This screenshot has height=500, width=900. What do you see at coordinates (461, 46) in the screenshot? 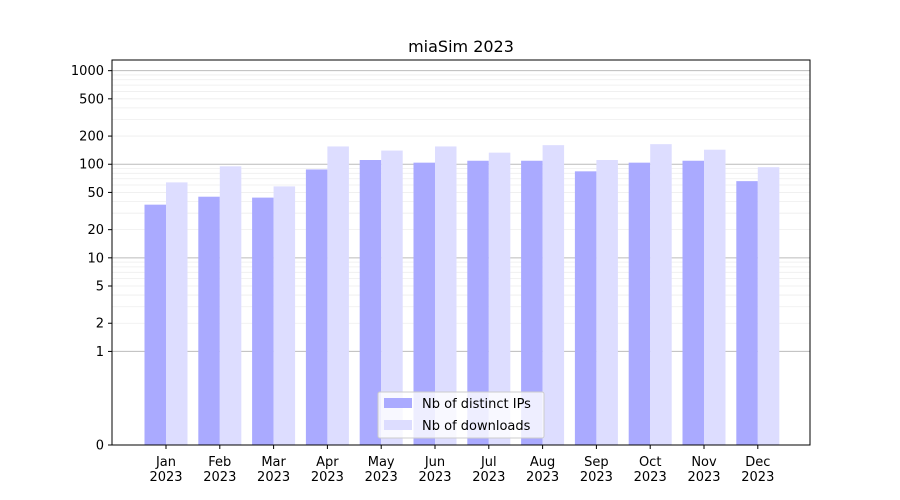
I see `chart-title: miaSim 2023` at bounding box center [461, 46].